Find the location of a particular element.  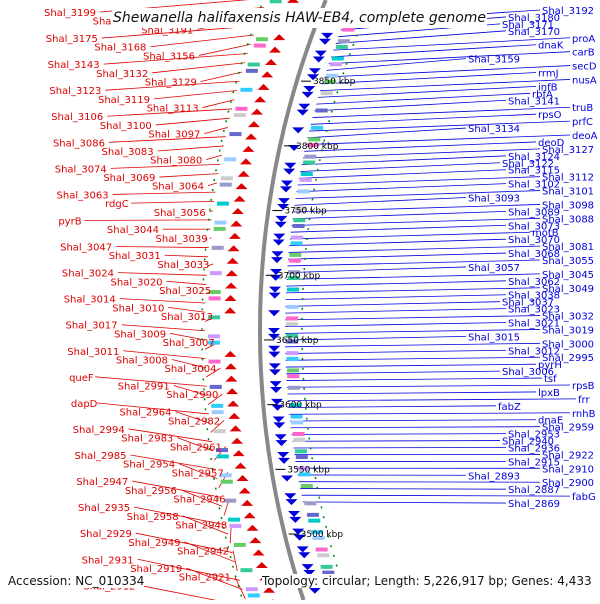

gene-label-reverse: Shal_3007 is located at coordinates (189, 343).